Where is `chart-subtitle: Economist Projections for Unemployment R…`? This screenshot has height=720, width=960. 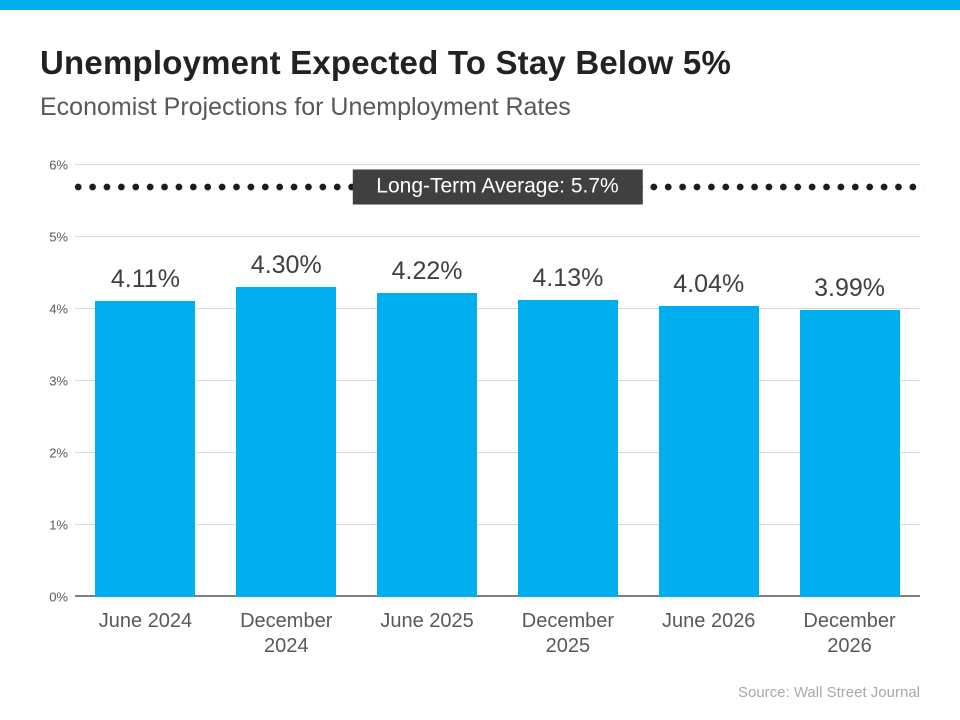 chart-subtitle: Economist Projections for Unemployment R… is located at coordinates (305, 107).